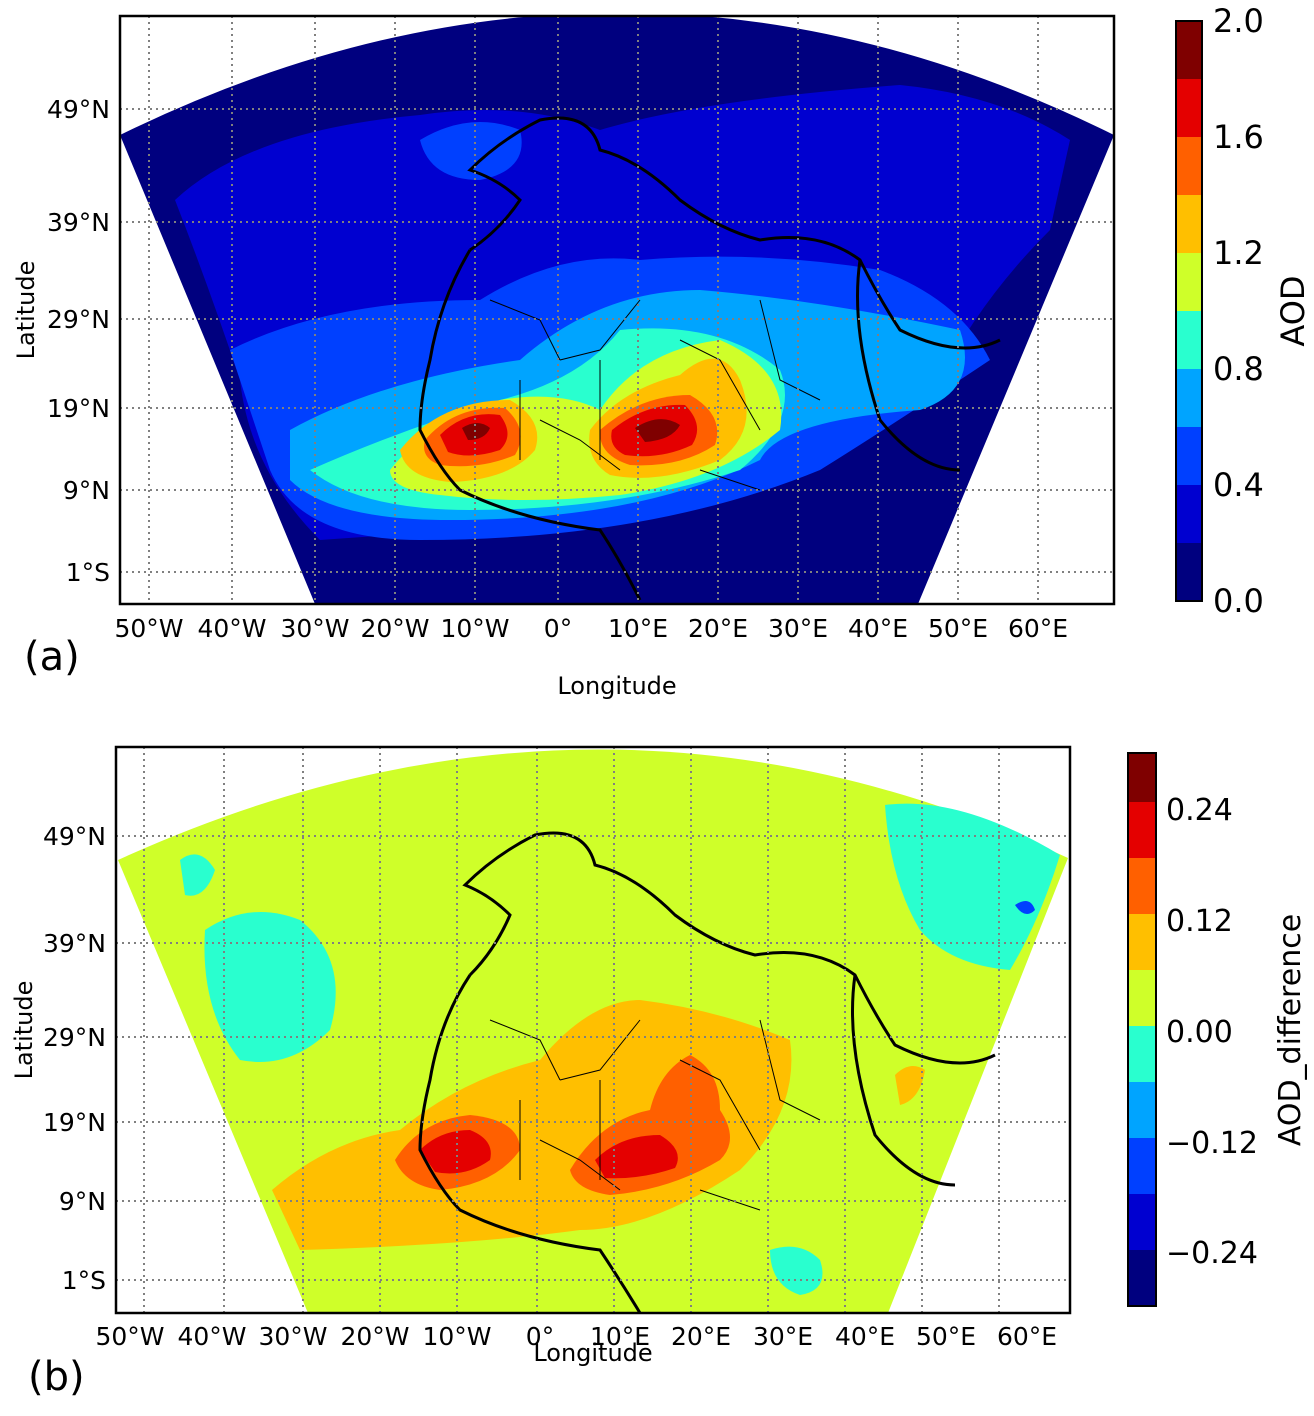 The height and width of the screenshot is (1416, 1314). What do you see at coordinates (74, 836) in the screenshot?
I see `panel-b-lat-tick: 49°N` at bounding box center [74, 836].